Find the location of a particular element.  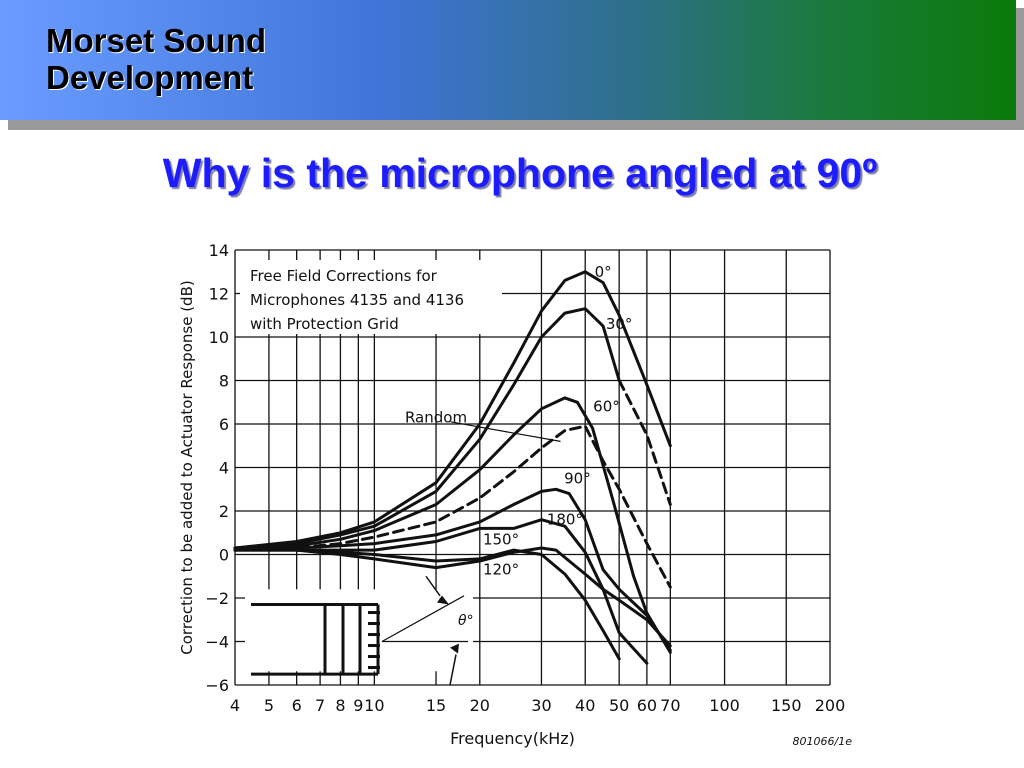

angle-arrow-lower-head is located at coordinates (454, 648).